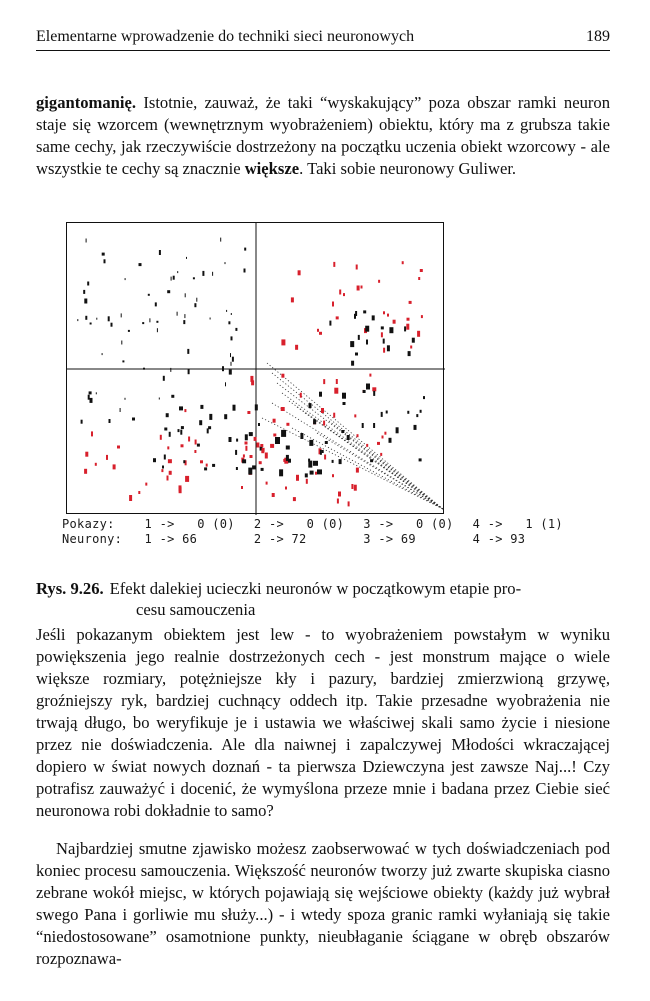 The height and width of the screenshot is (1001, 650). I want to click on legend-neurony-3: 3 -> 69, so click(389, 539).